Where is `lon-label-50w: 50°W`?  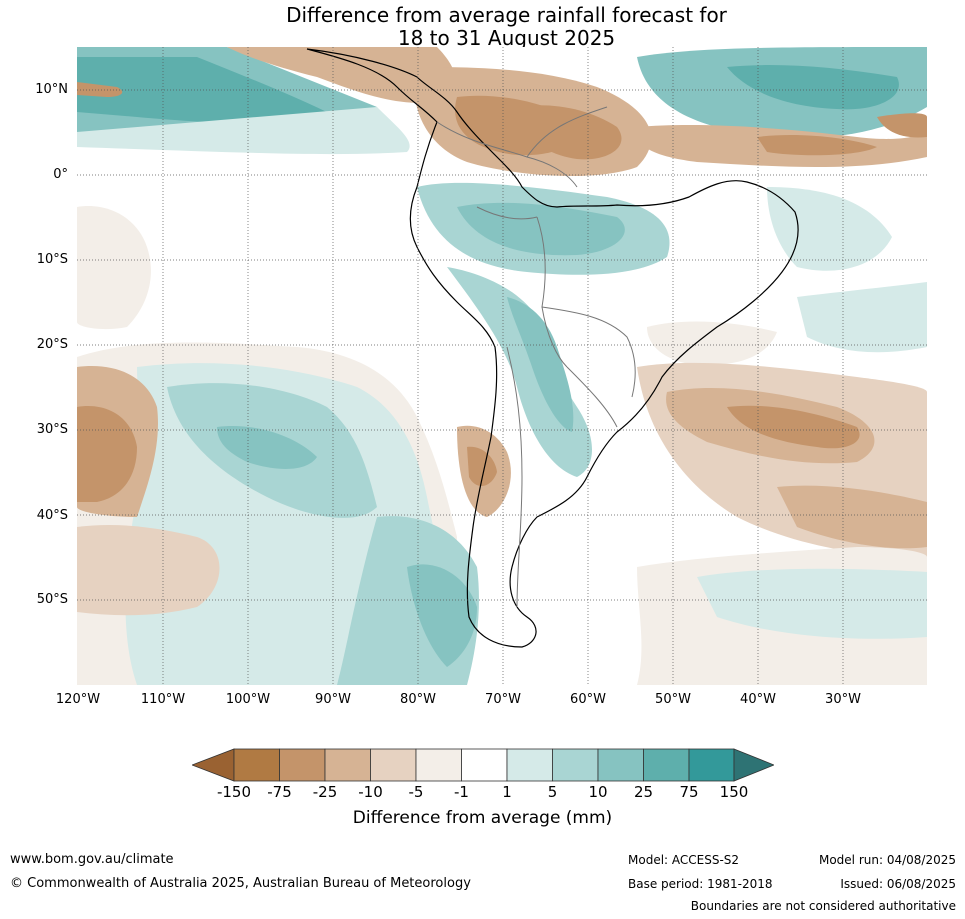 lon-label-50w: 50°W is located at coordinates (673, 699).